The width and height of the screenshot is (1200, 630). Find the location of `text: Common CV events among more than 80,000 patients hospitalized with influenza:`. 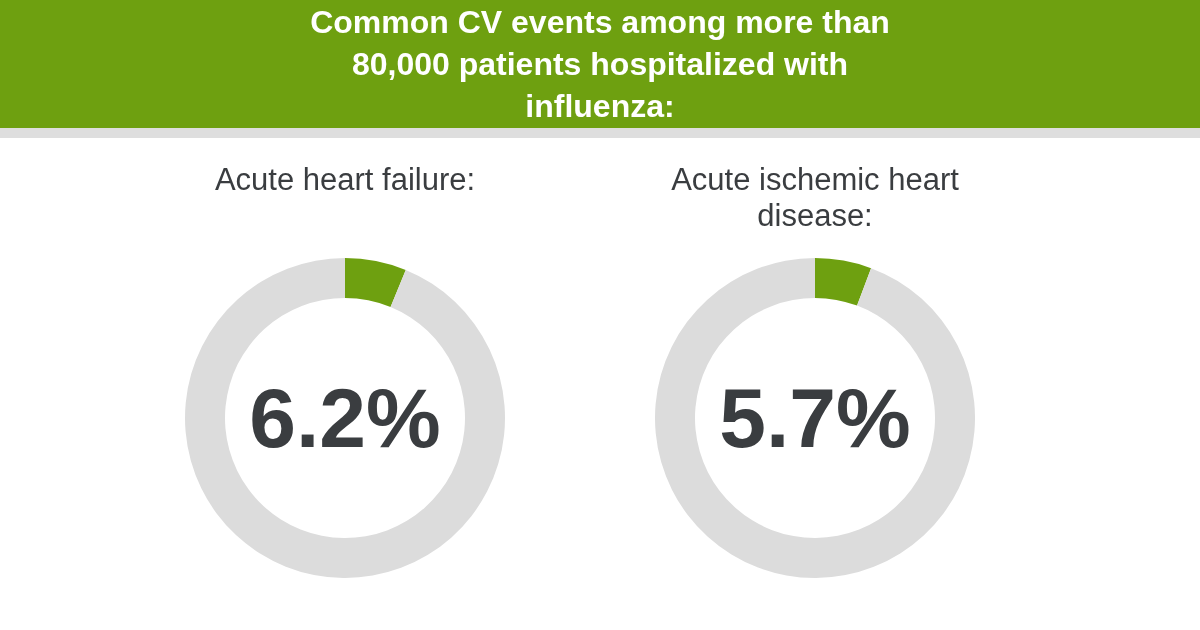

text: Common CV events among more than 80,000 patients hospitalized with influenza: is located at coordinates (600, 64).